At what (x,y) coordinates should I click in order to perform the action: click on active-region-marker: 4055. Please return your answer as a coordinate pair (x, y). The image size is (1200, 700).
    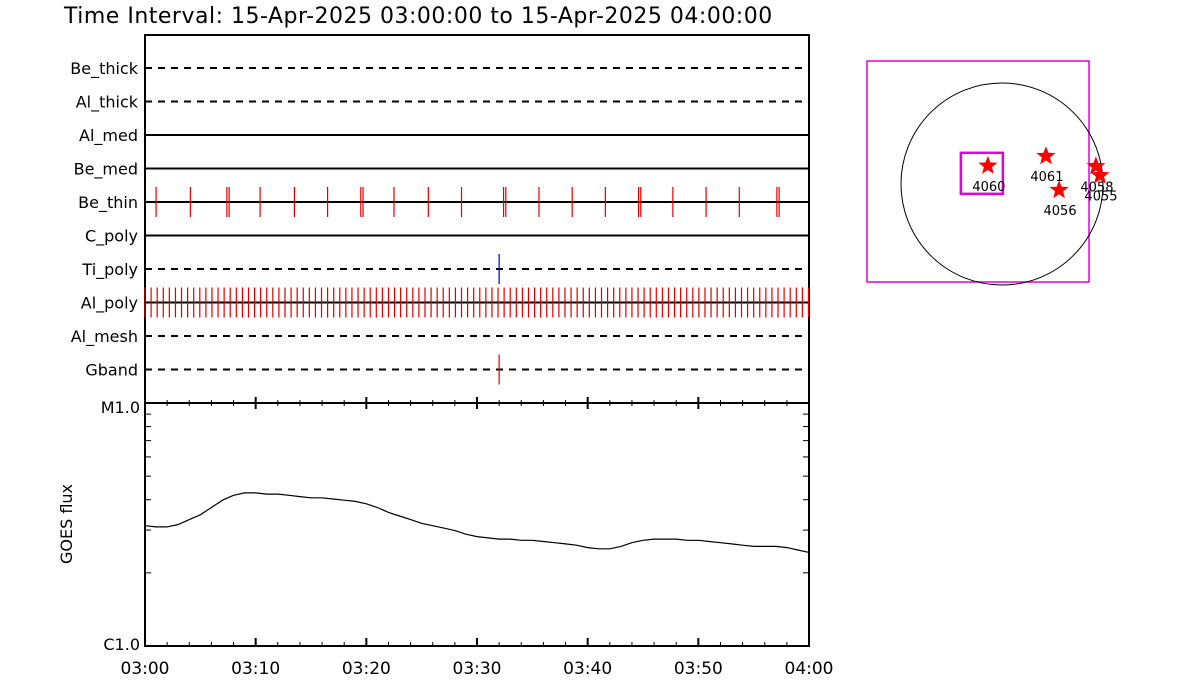
    Looking at the image, I should click on (1101, 184).